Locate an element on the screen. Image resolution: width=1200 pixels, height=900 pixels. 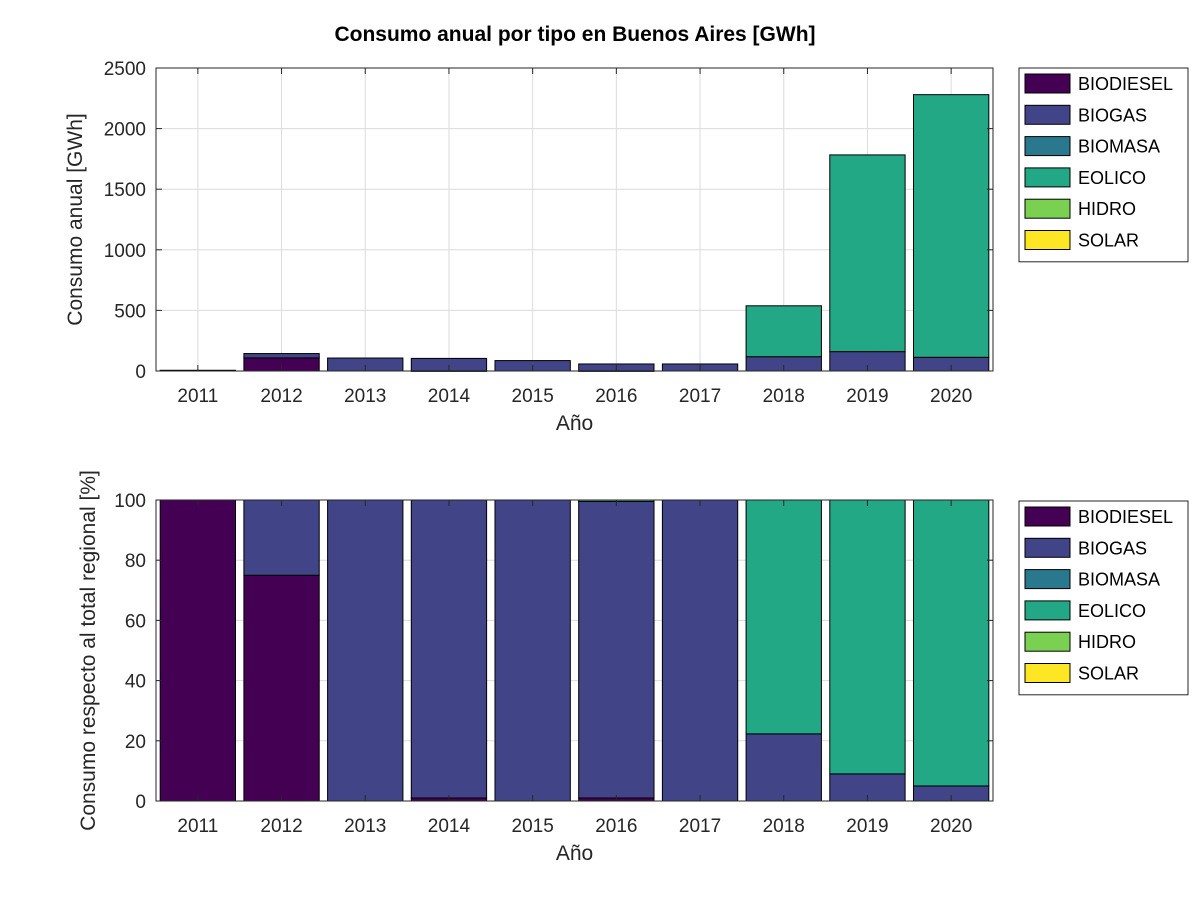
top-xtick-label-6: 2017 is located at coordinates (700, 396).